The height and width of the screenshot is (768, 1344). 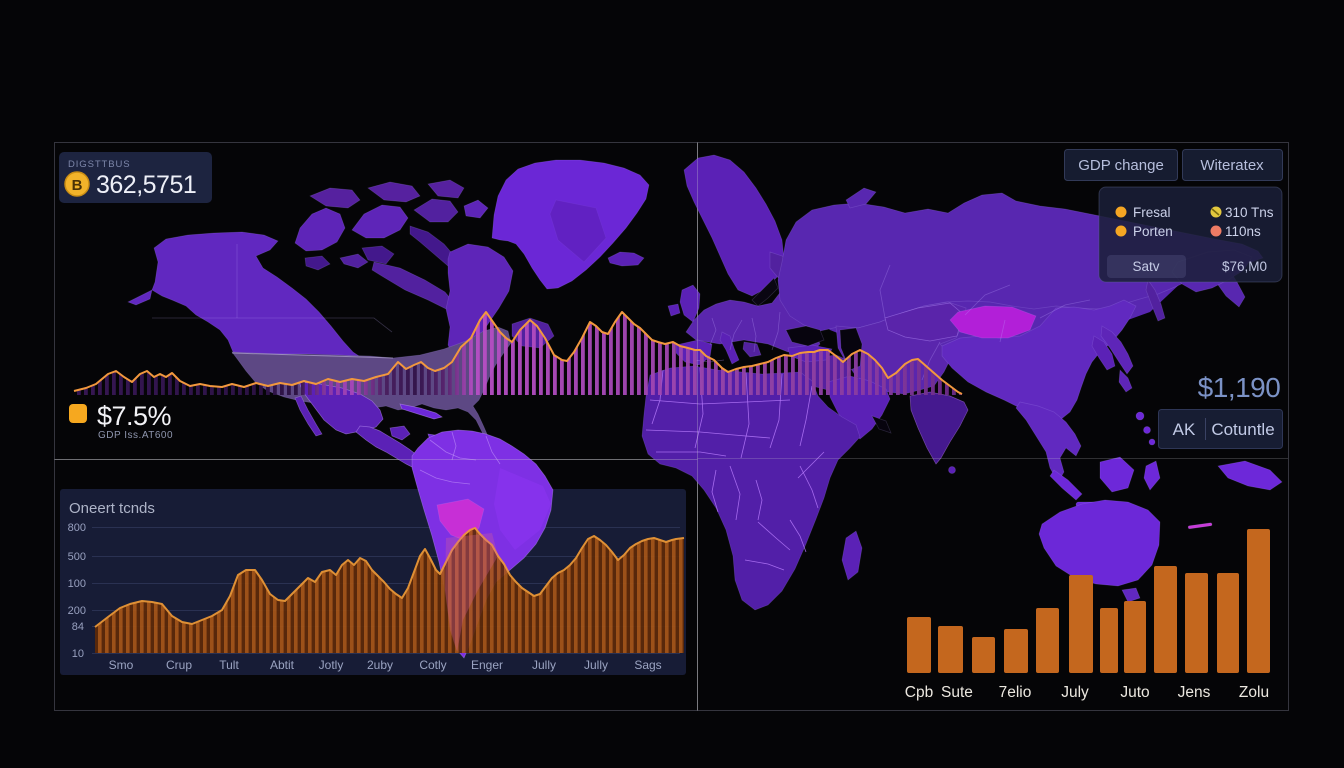 I want to click on svg-text: 800, so click(x=77, y=528).